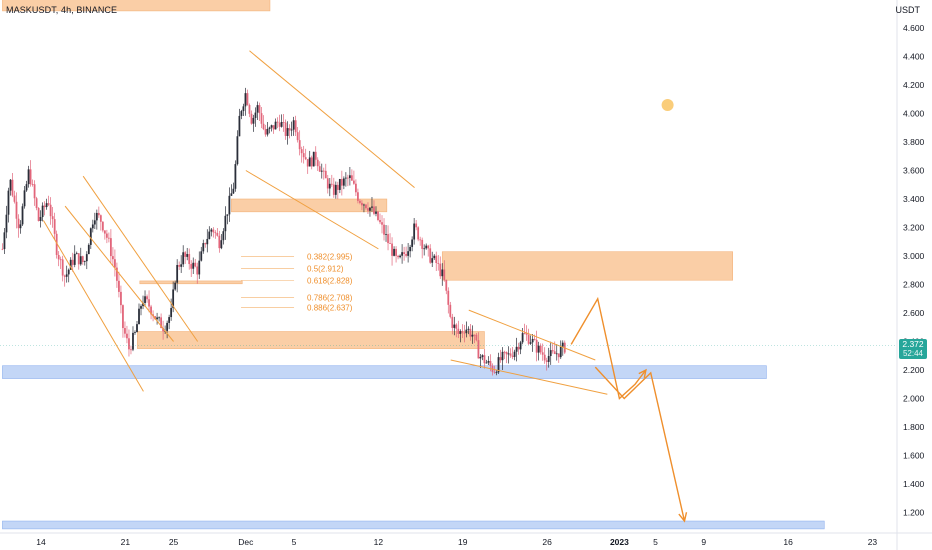  I want to click on x-tick-label: Dec, so click(246, 542).